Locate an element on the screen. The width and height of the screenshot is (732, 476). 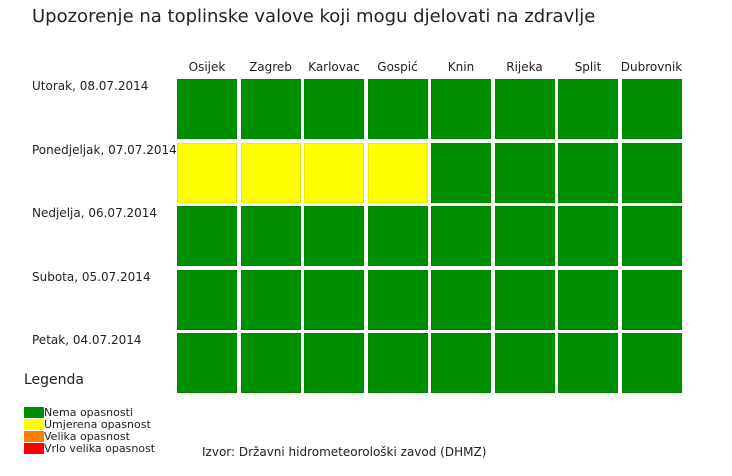
legend-label: Nema opasnosti is located at coordinates (88, 412).